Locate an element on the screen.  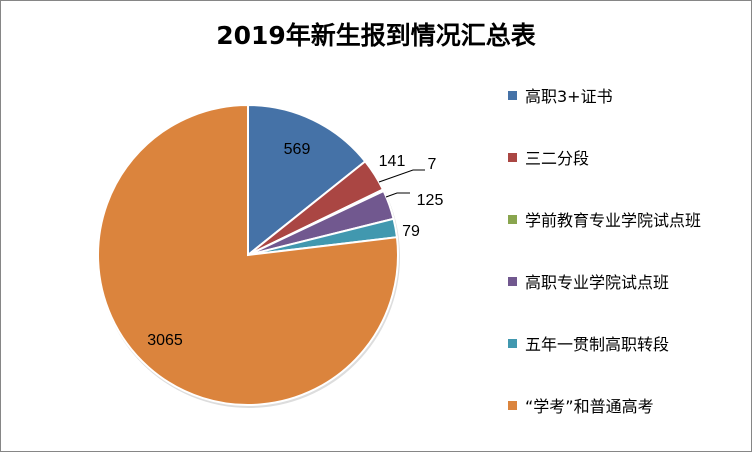
data-label-2: 7 is located at coordinates (432, 164).